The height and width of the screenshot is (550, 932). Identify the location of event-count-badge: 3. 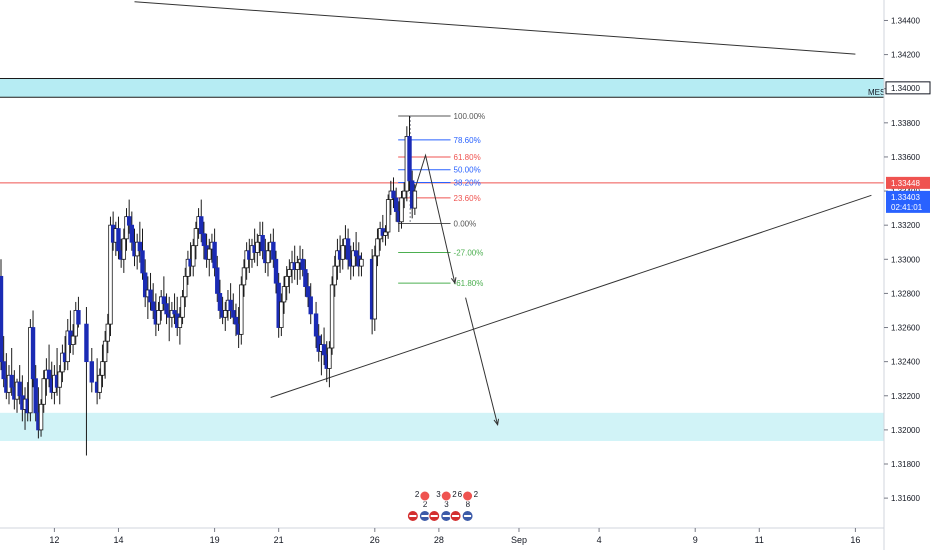
(446, 504).